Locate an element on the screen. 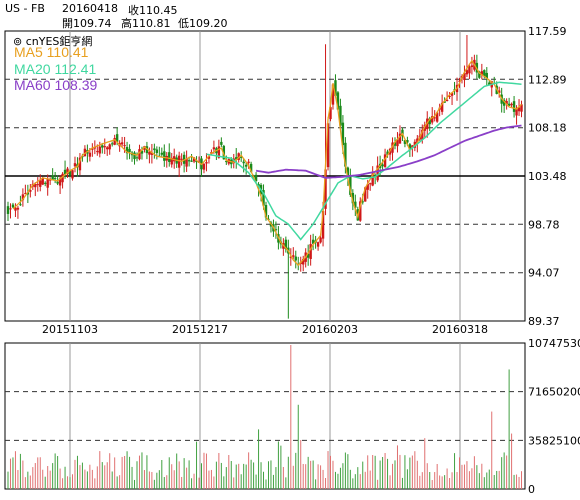  legend-ma60: MA60 108.39 is located at coordinates (56, 85).